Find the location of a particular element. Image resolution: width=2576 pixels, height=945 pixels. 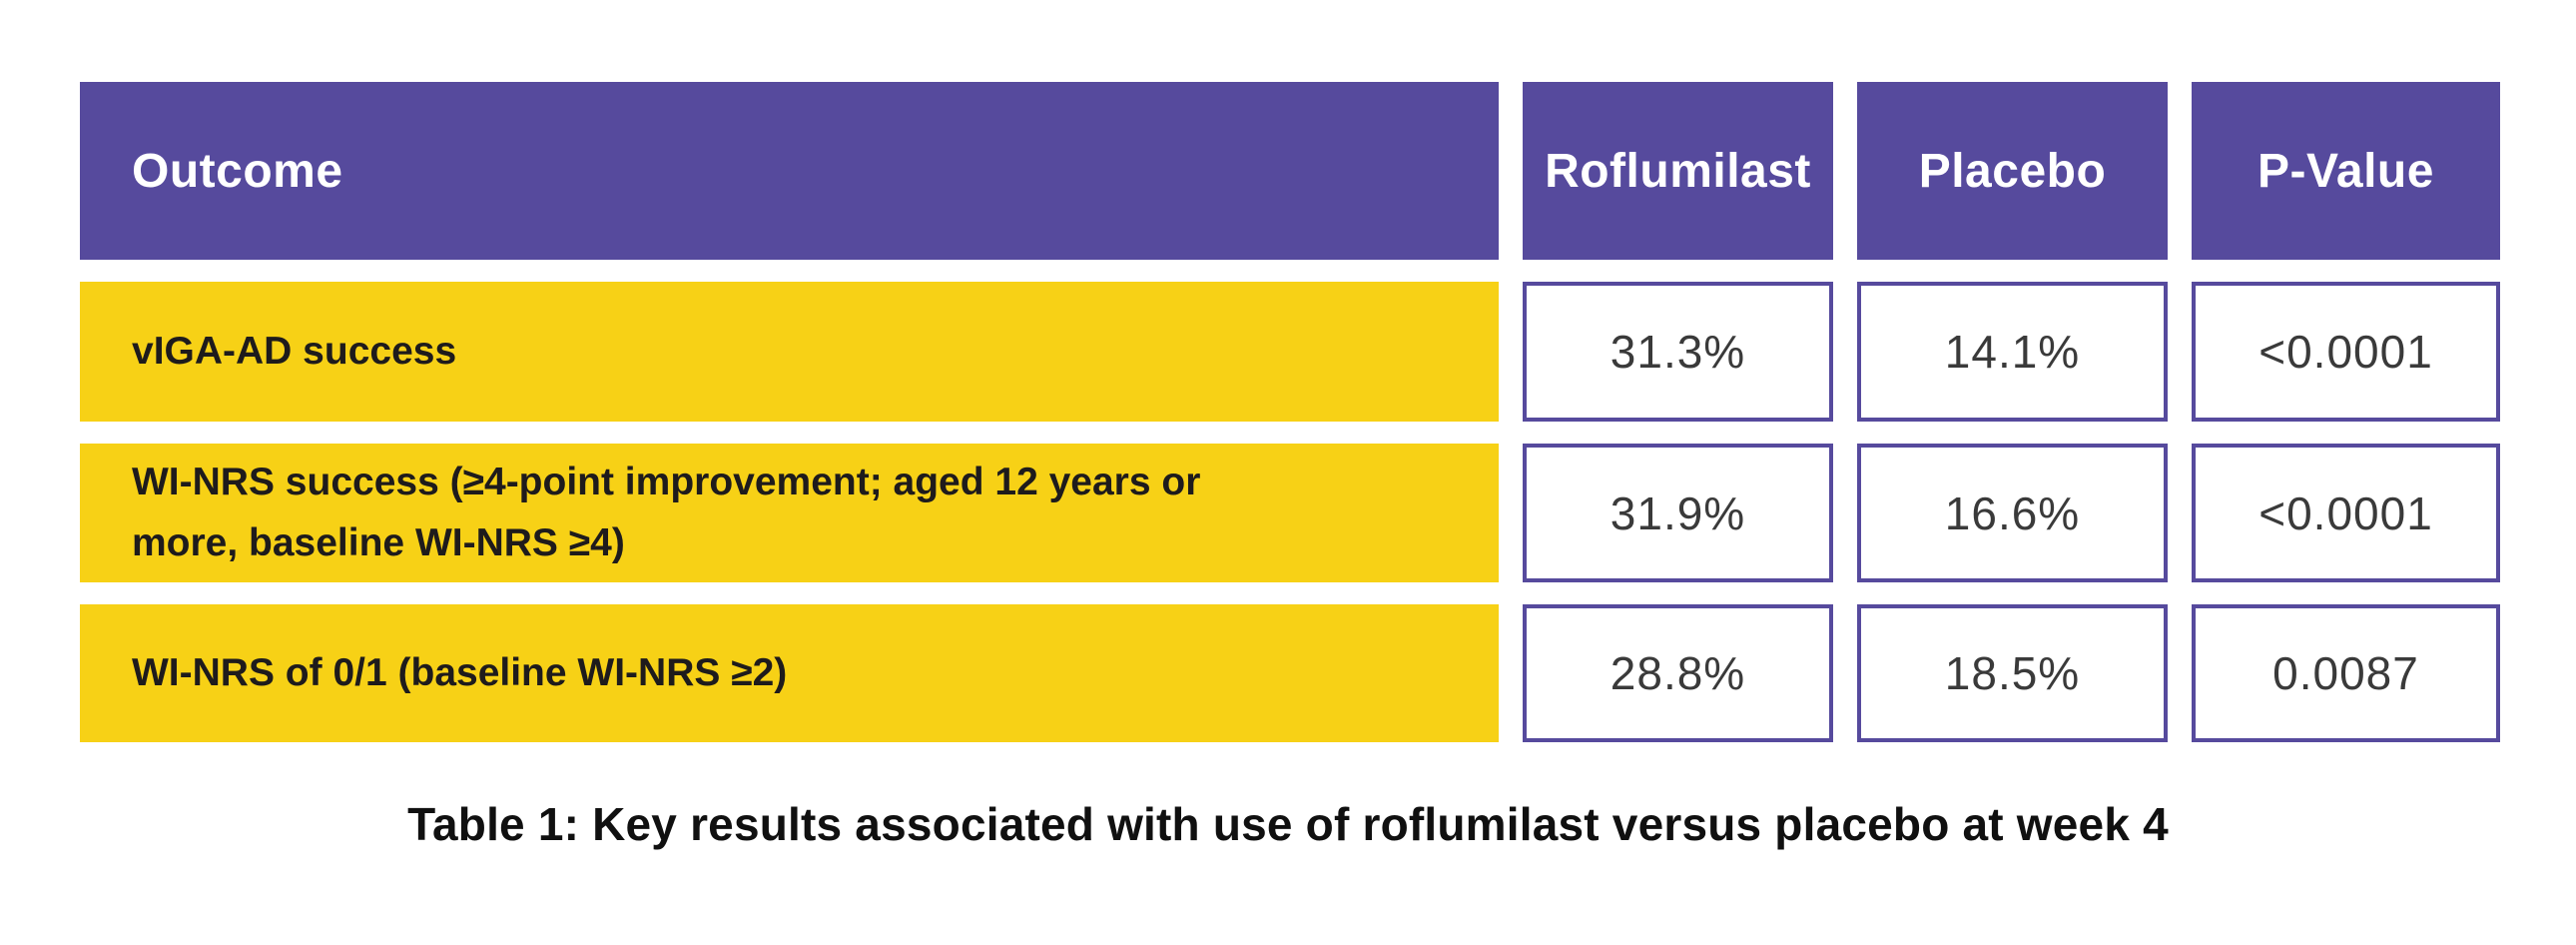

column-header-p-value-label: P-Value is located at coordinates (2345, 171).